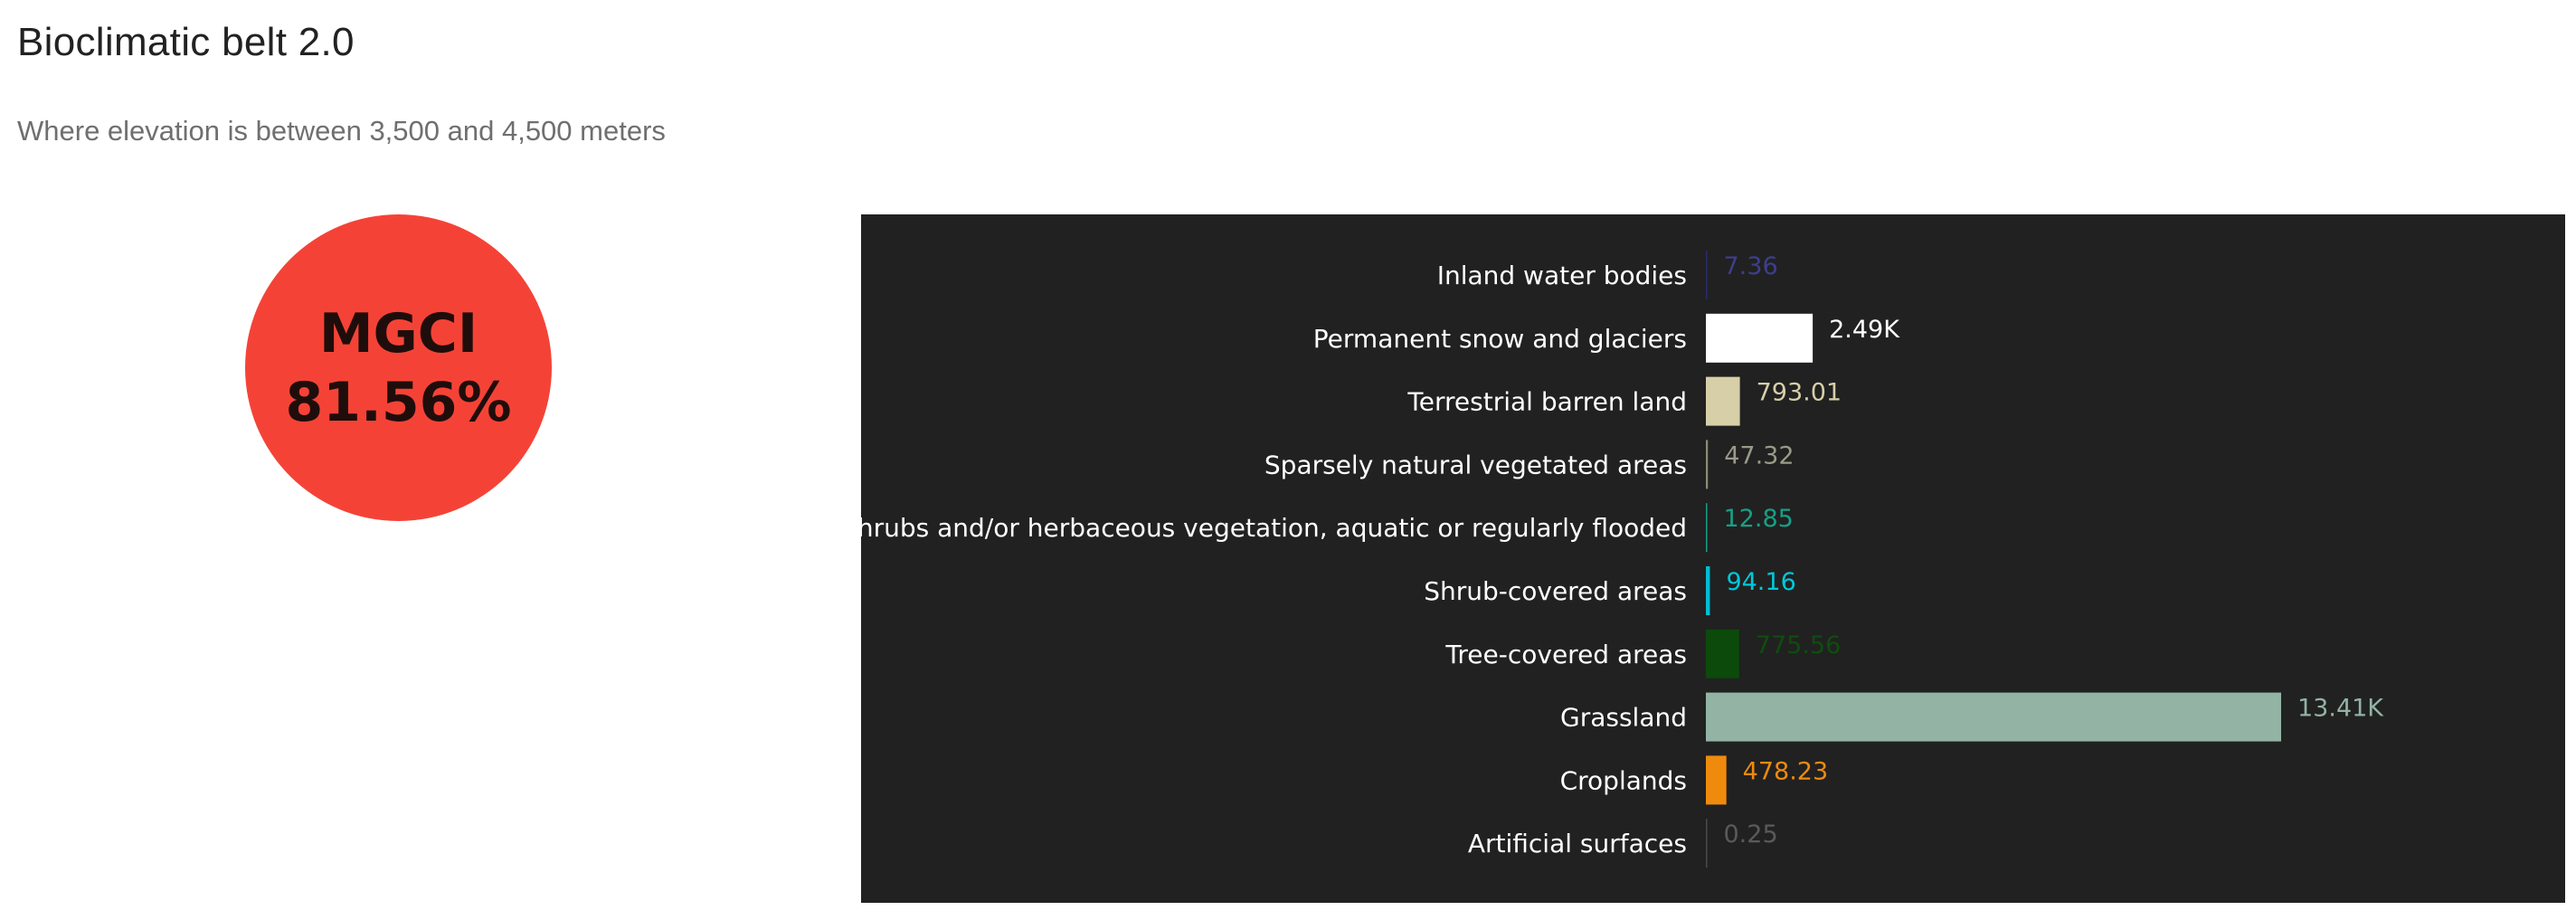 The height and width of the screenshot is (920, 2576). What do you see at coordinates (1555, 591) in the screenshot?
I see `category-label: Shrub-covered areas` at bounding box center [1555, 591].